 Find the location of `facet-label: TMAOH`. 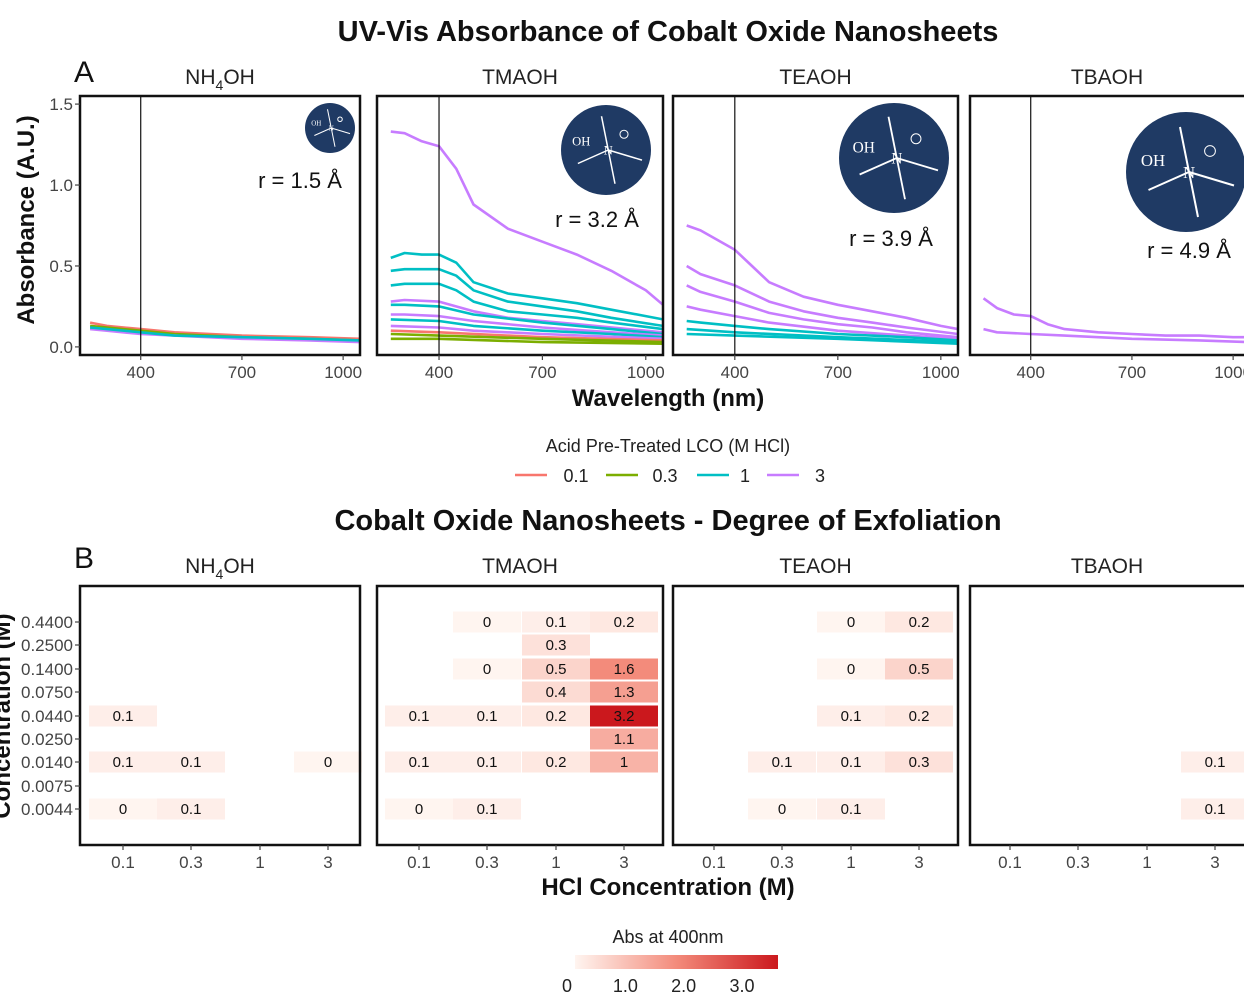

facet-label: TMAOH is located at coordinates (520, 566).